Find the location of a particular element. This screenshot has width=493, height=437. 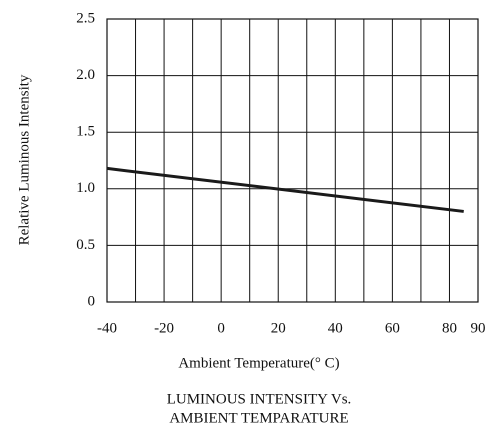

y-tick-label: 2.0 is located at coordinates (85, 75).